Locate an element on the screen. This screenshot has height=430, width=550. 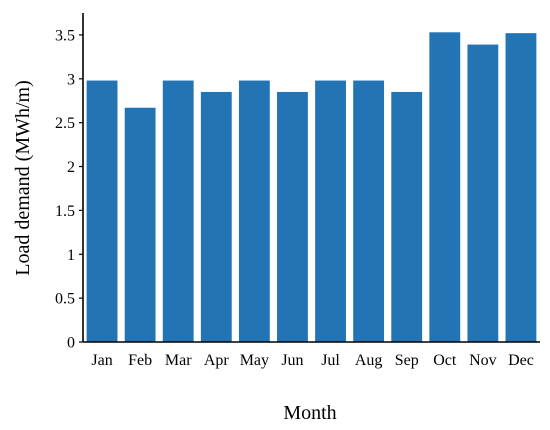
bar-may is located at coordinates (254, 211).